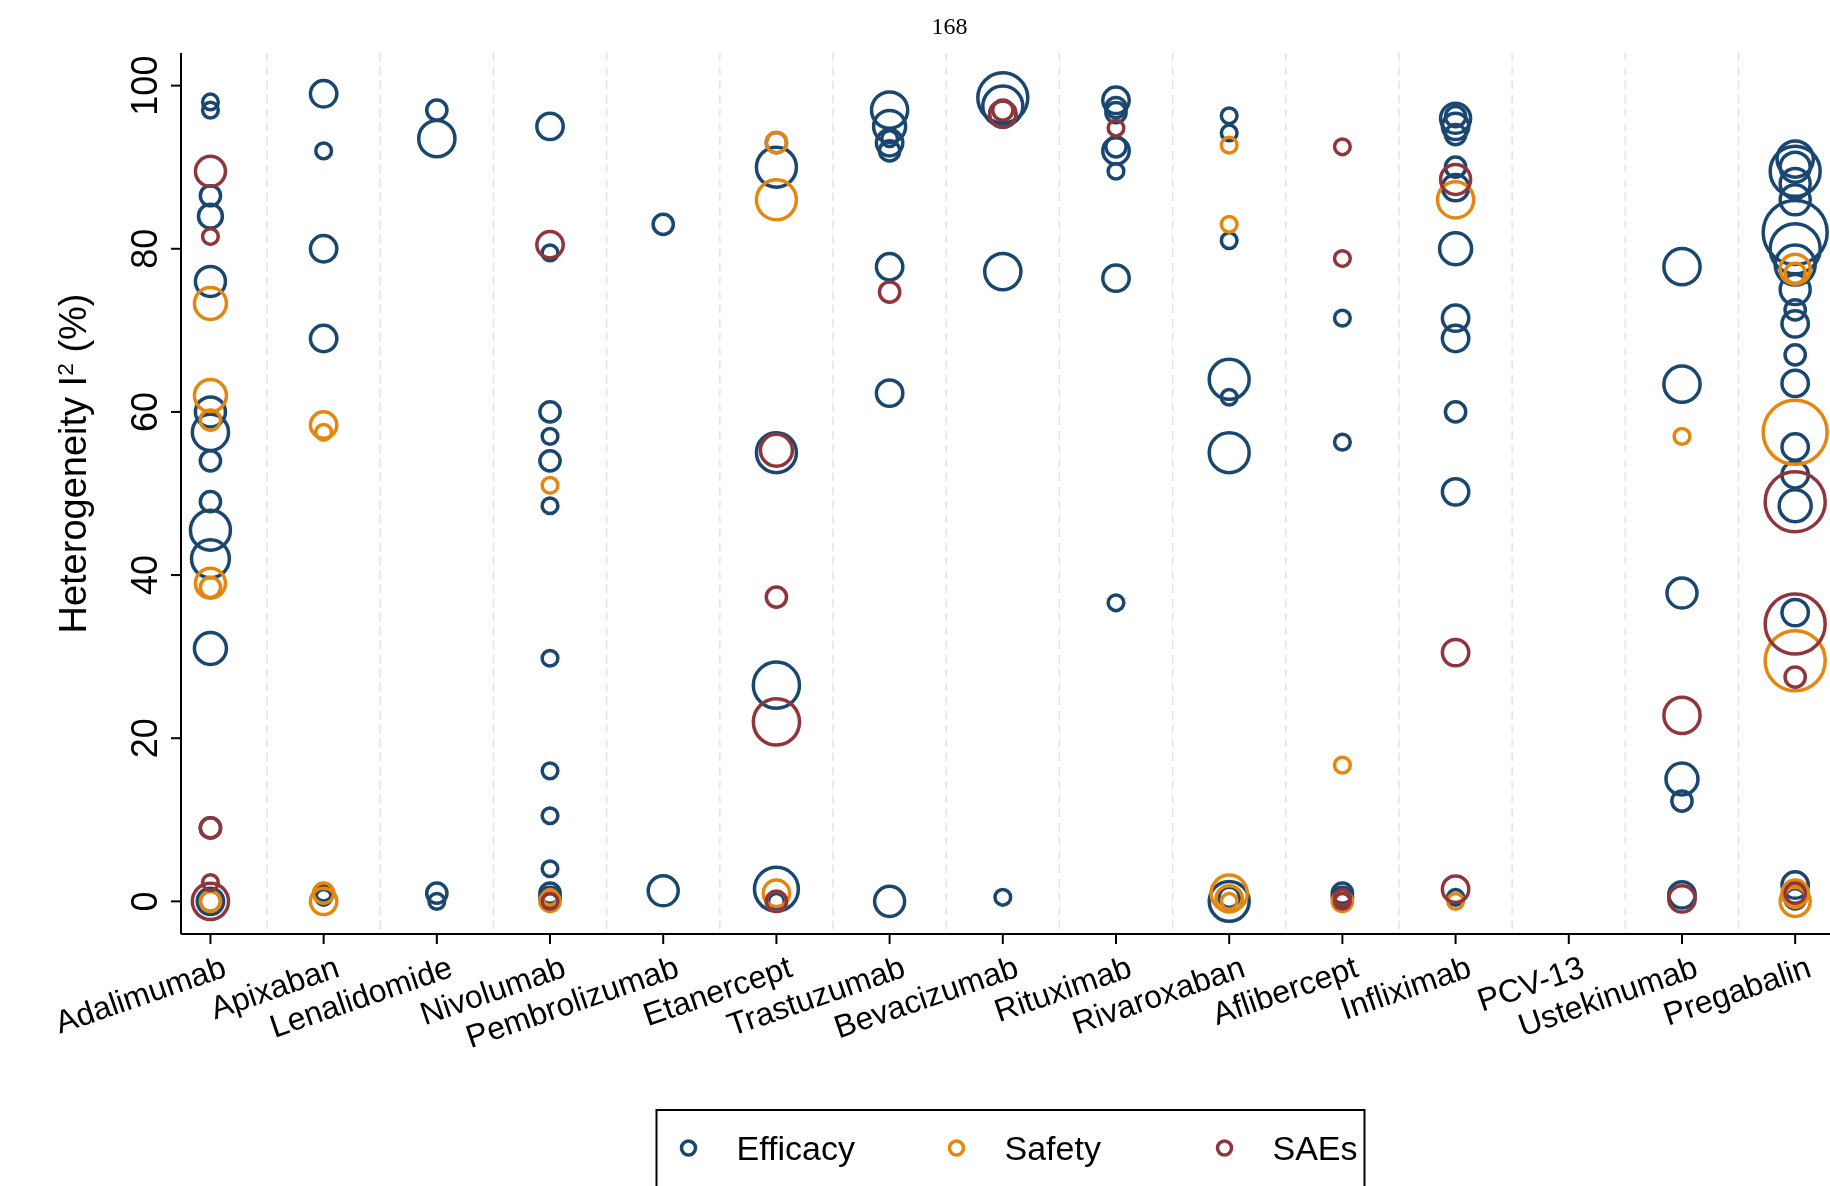 This screenshot has height=1186, width=1830. What do you see at coordinates (1315, 1148) in the screenshot?
I see `legend-label: SAEs` at bounding box center [1315, 1148].